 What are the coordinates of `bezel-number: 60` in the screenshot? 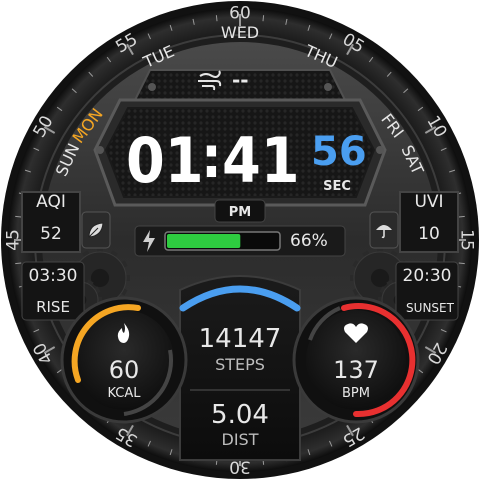 It's located at (240, 13).